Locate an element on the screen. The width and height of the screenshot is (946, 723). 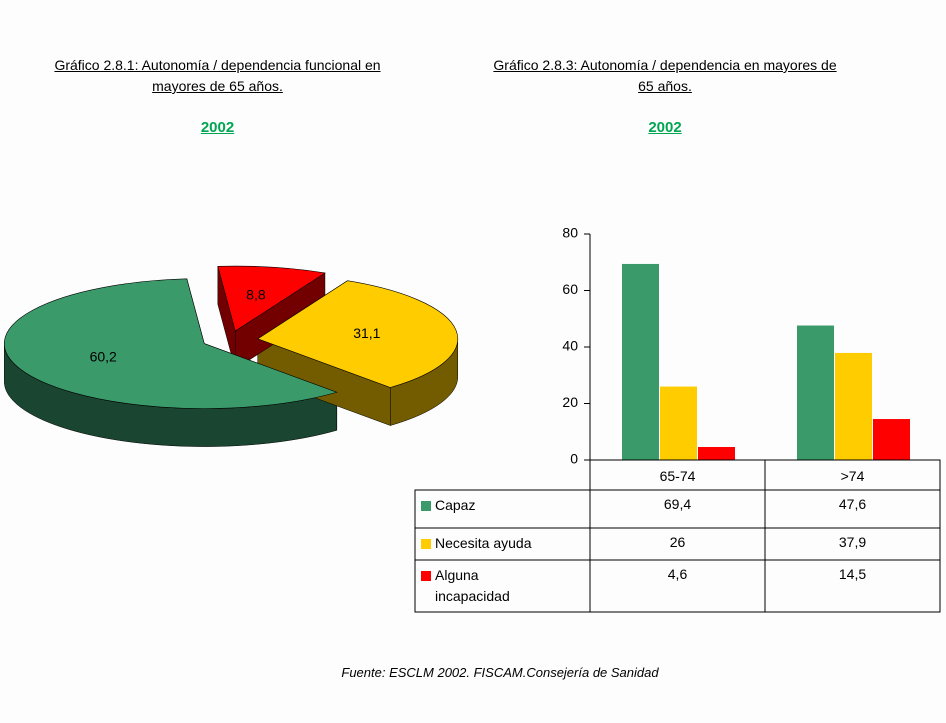
table-value: 14,5 is located at coordinates (852, 574).